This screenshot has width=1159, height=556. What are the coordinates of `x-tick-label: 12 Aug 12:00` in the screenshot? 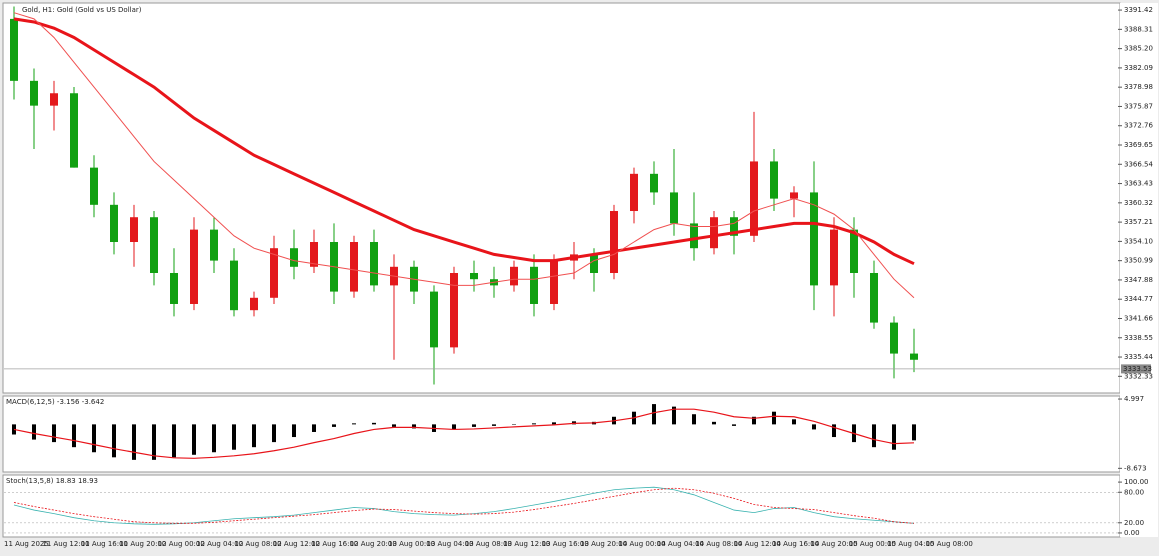 It's located at (296, 544).